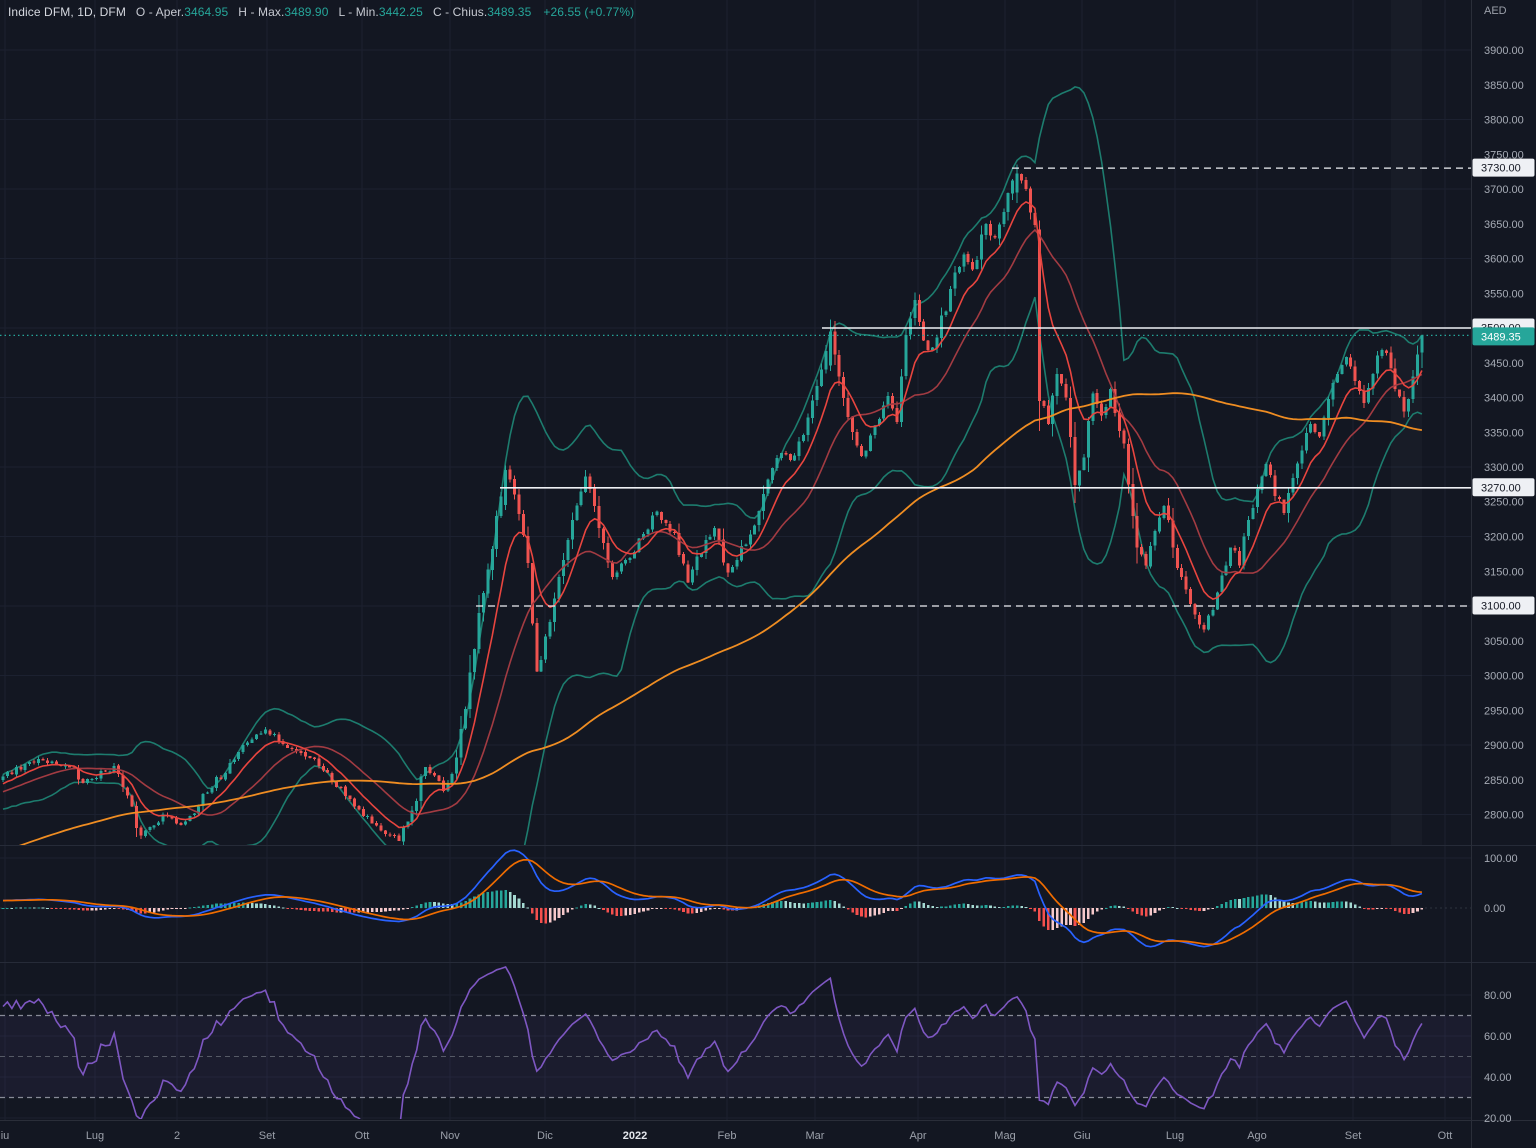  I want to click on symbol-title: Indice DFM, 1D, DFM, so click(67, 12).